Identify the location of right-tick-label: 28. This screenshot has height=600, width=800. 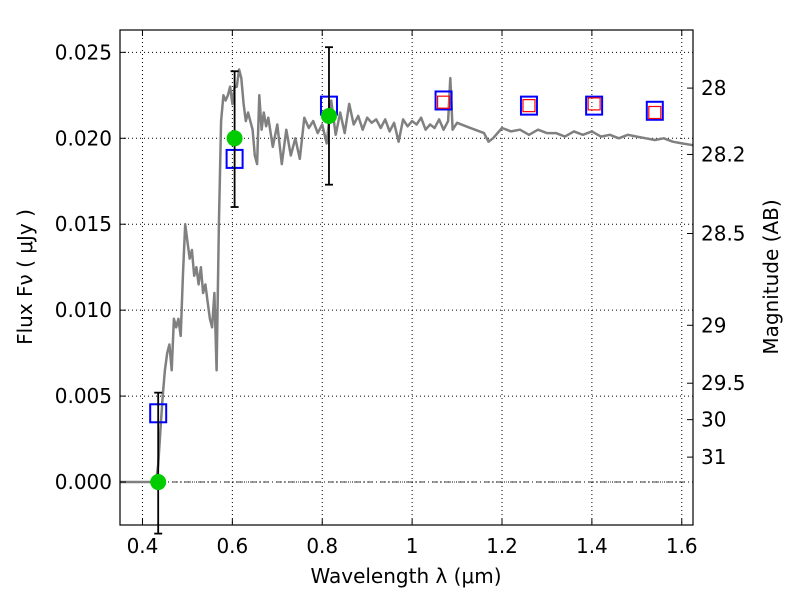
(713, 88).